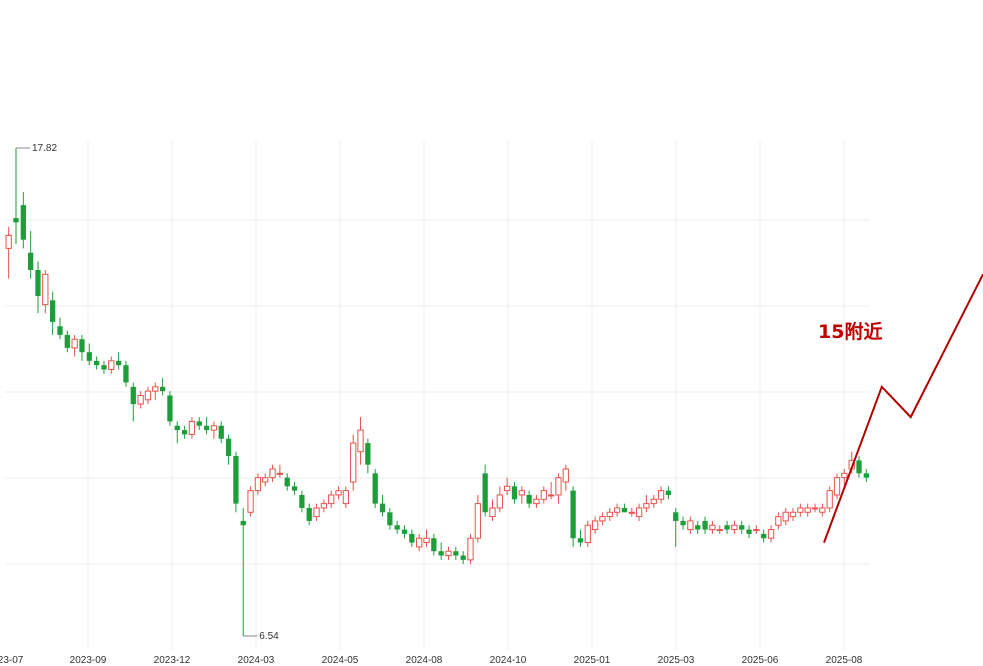 This screenshot has width=983, height=666. Describe the element at coordinates (256, 660) in the screenshot. I see `x-tick-label: 2024-03` at that location.